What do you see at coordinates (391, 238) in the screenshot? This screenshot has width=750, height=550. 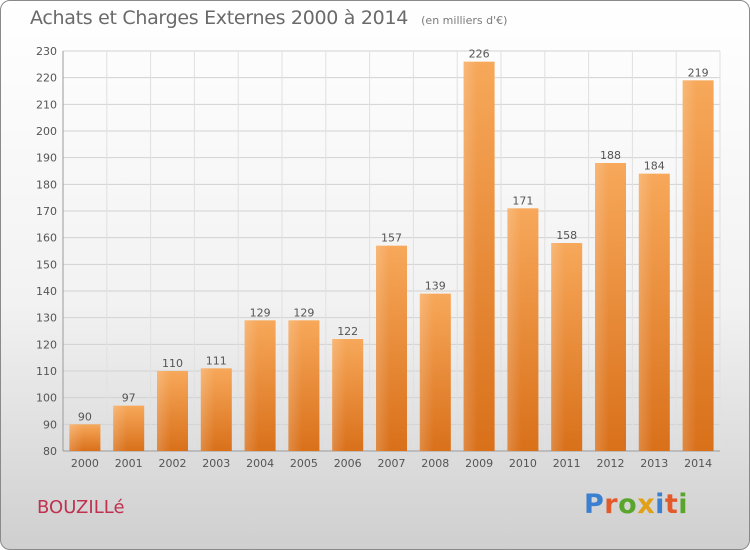 I see `bar-value-label: 157` at bounding box center [391, 238].